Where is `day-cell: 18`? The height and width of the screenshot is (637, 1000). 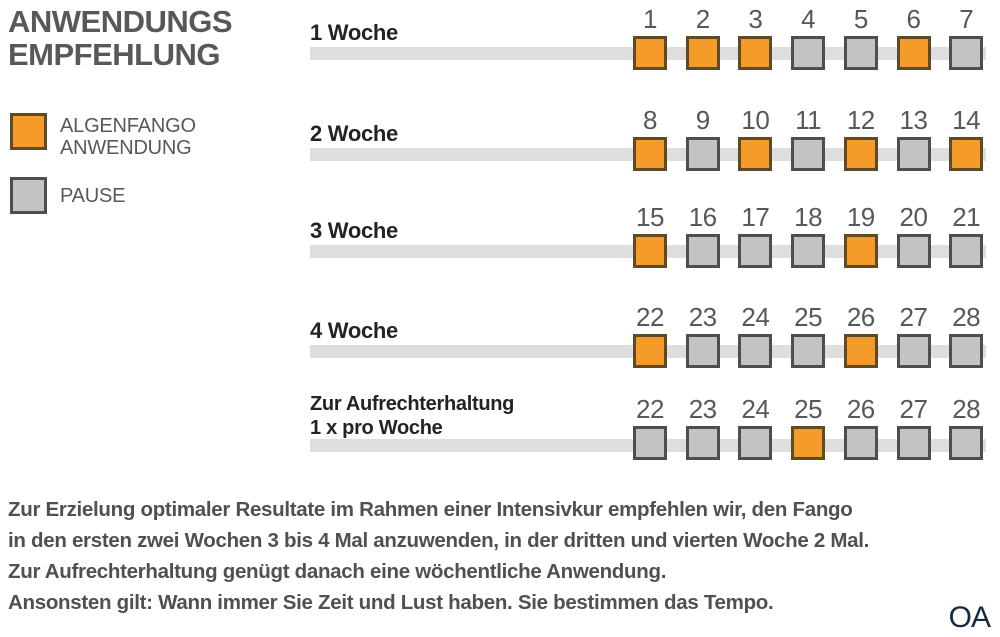
day-cell: 18 is located at coordinates (808, 235).